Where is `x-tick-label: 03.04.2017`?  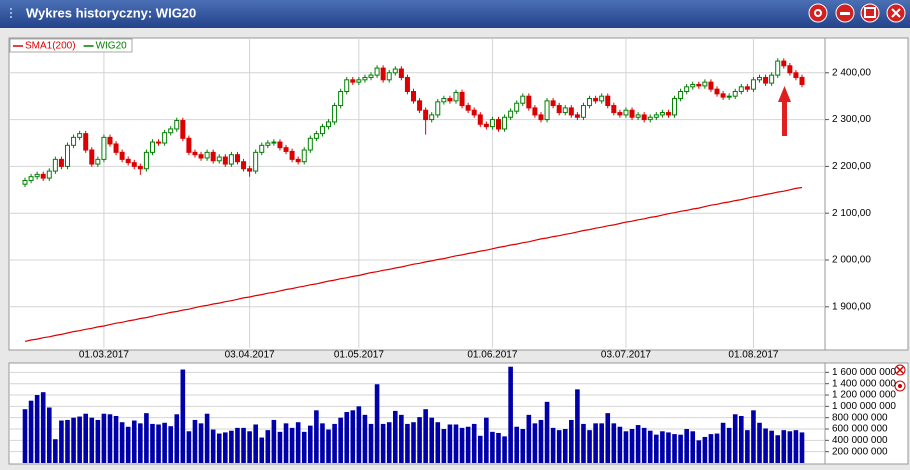 x-tick-label: 03.04.2017 is located at coordinates (250, 355).